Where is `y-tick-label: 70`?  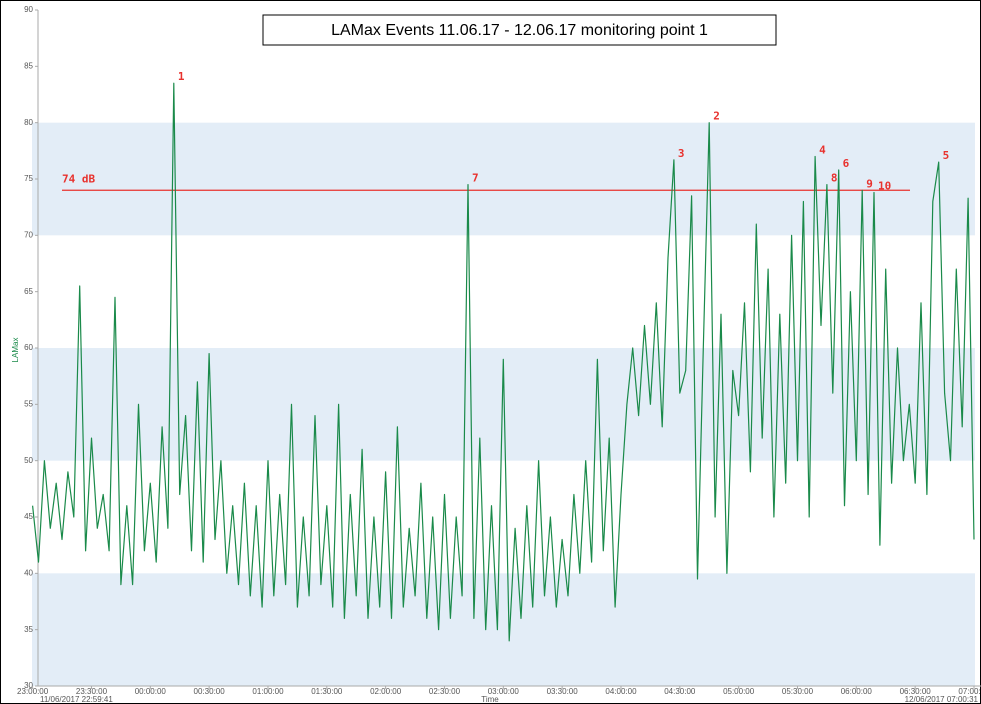 y-tick-label: 70 is located at coordinates (28, 234).